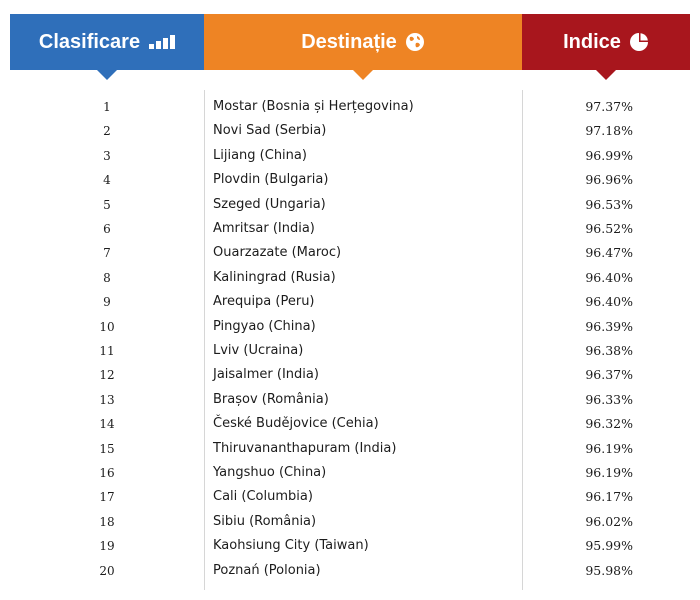 The height and width of the screenshot is (600, 700). Describe the element at coordinates (260, 155) in the screenshot. I see `destination-cell: Lijiang (China)` at that location.